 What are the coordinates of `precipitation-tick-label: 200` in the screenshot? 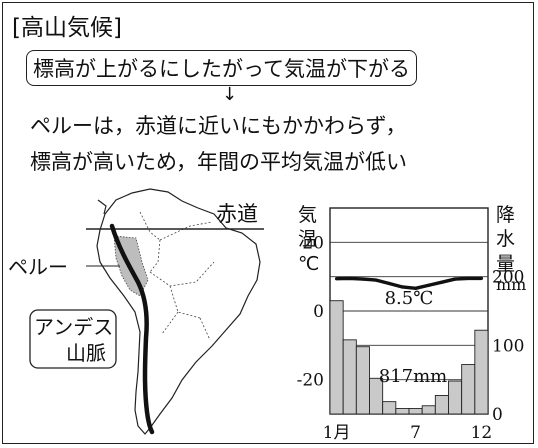 It's located at (508, 278).